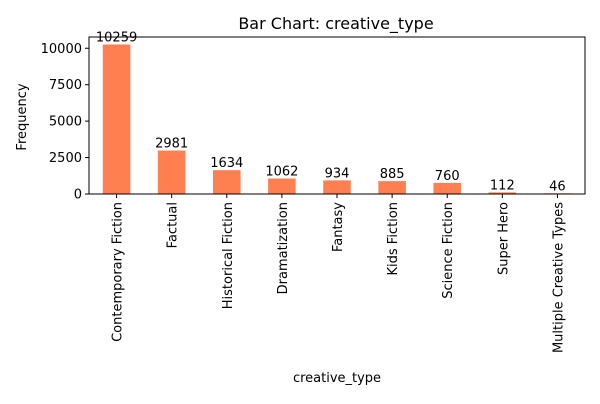  Describe the element at coordinates (283, 248) in the screenshot. I see `x-tick-label-dramatization: Dramatization` at that location.